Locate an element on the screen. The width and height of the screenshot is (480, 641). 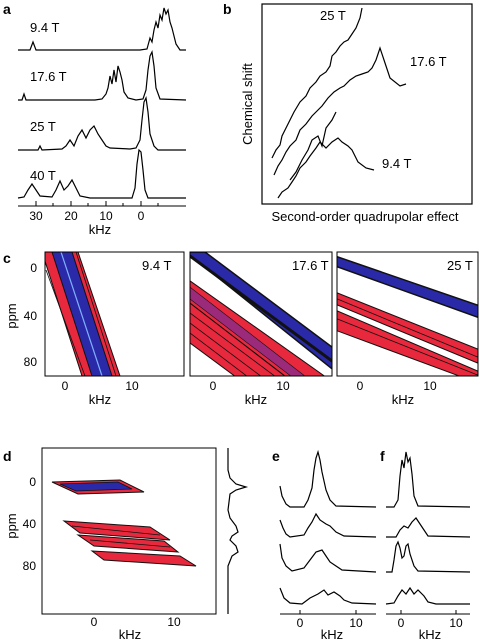
panel-c-sub2-contours is located at coordinates (261, 314).